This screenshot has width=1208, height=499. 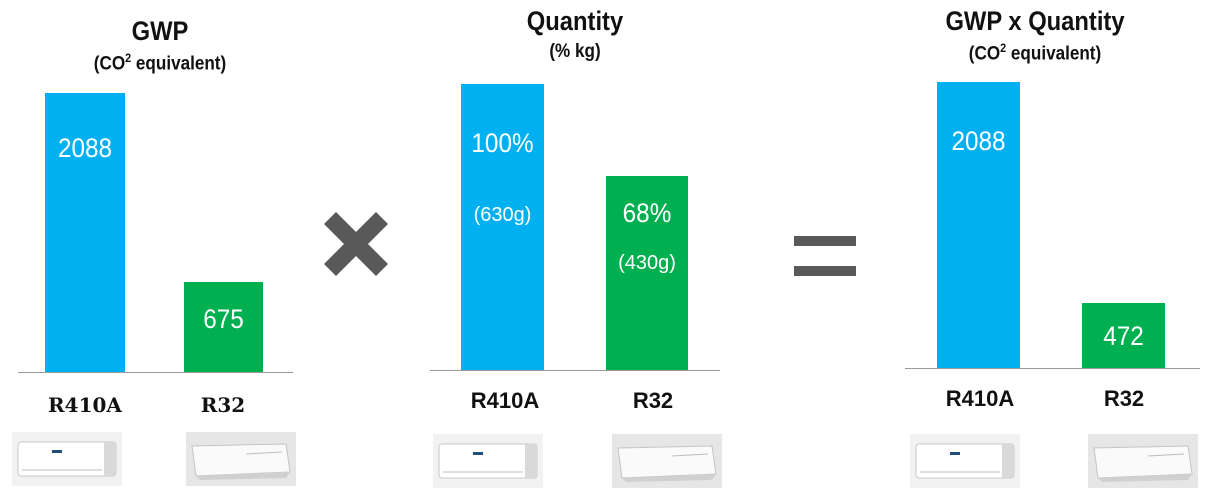 I want to click on bar-r32: 68% (430g), so click(x=647, y=273).